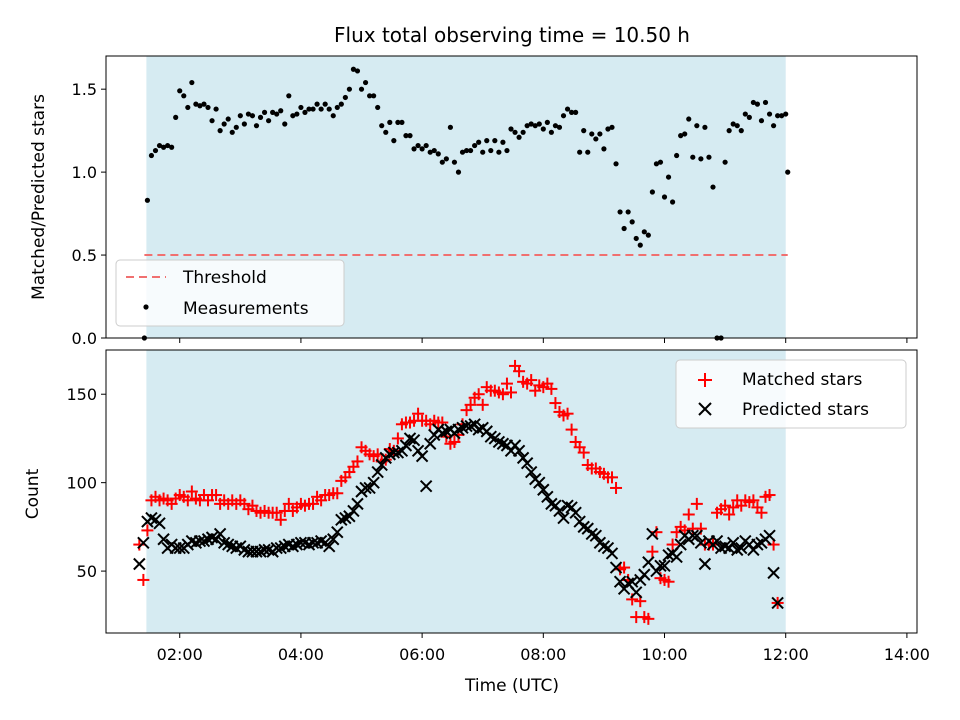  I want to click on legend-label: Threshold, so click(224, 278).